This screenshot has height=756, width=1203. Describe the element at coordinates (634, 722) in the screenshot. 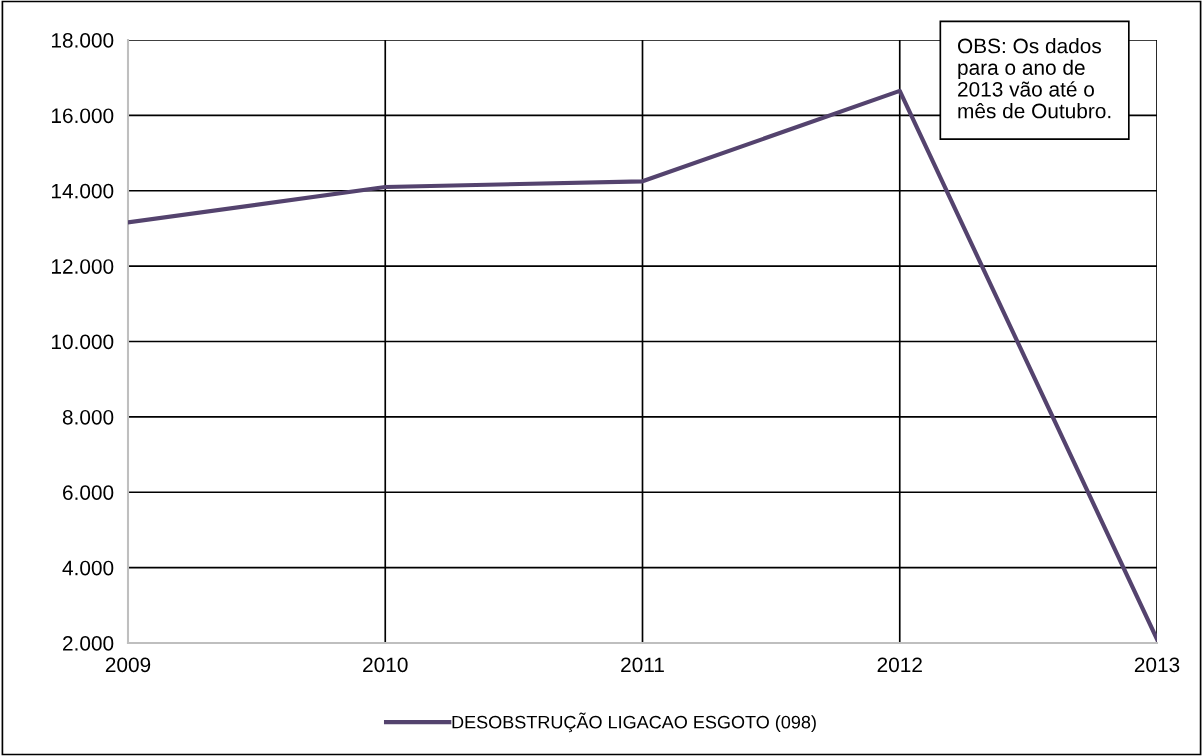

I see `legend-label: DESOBSTRUÇÃO LIGACAO ESGOTO (098)` at that location.